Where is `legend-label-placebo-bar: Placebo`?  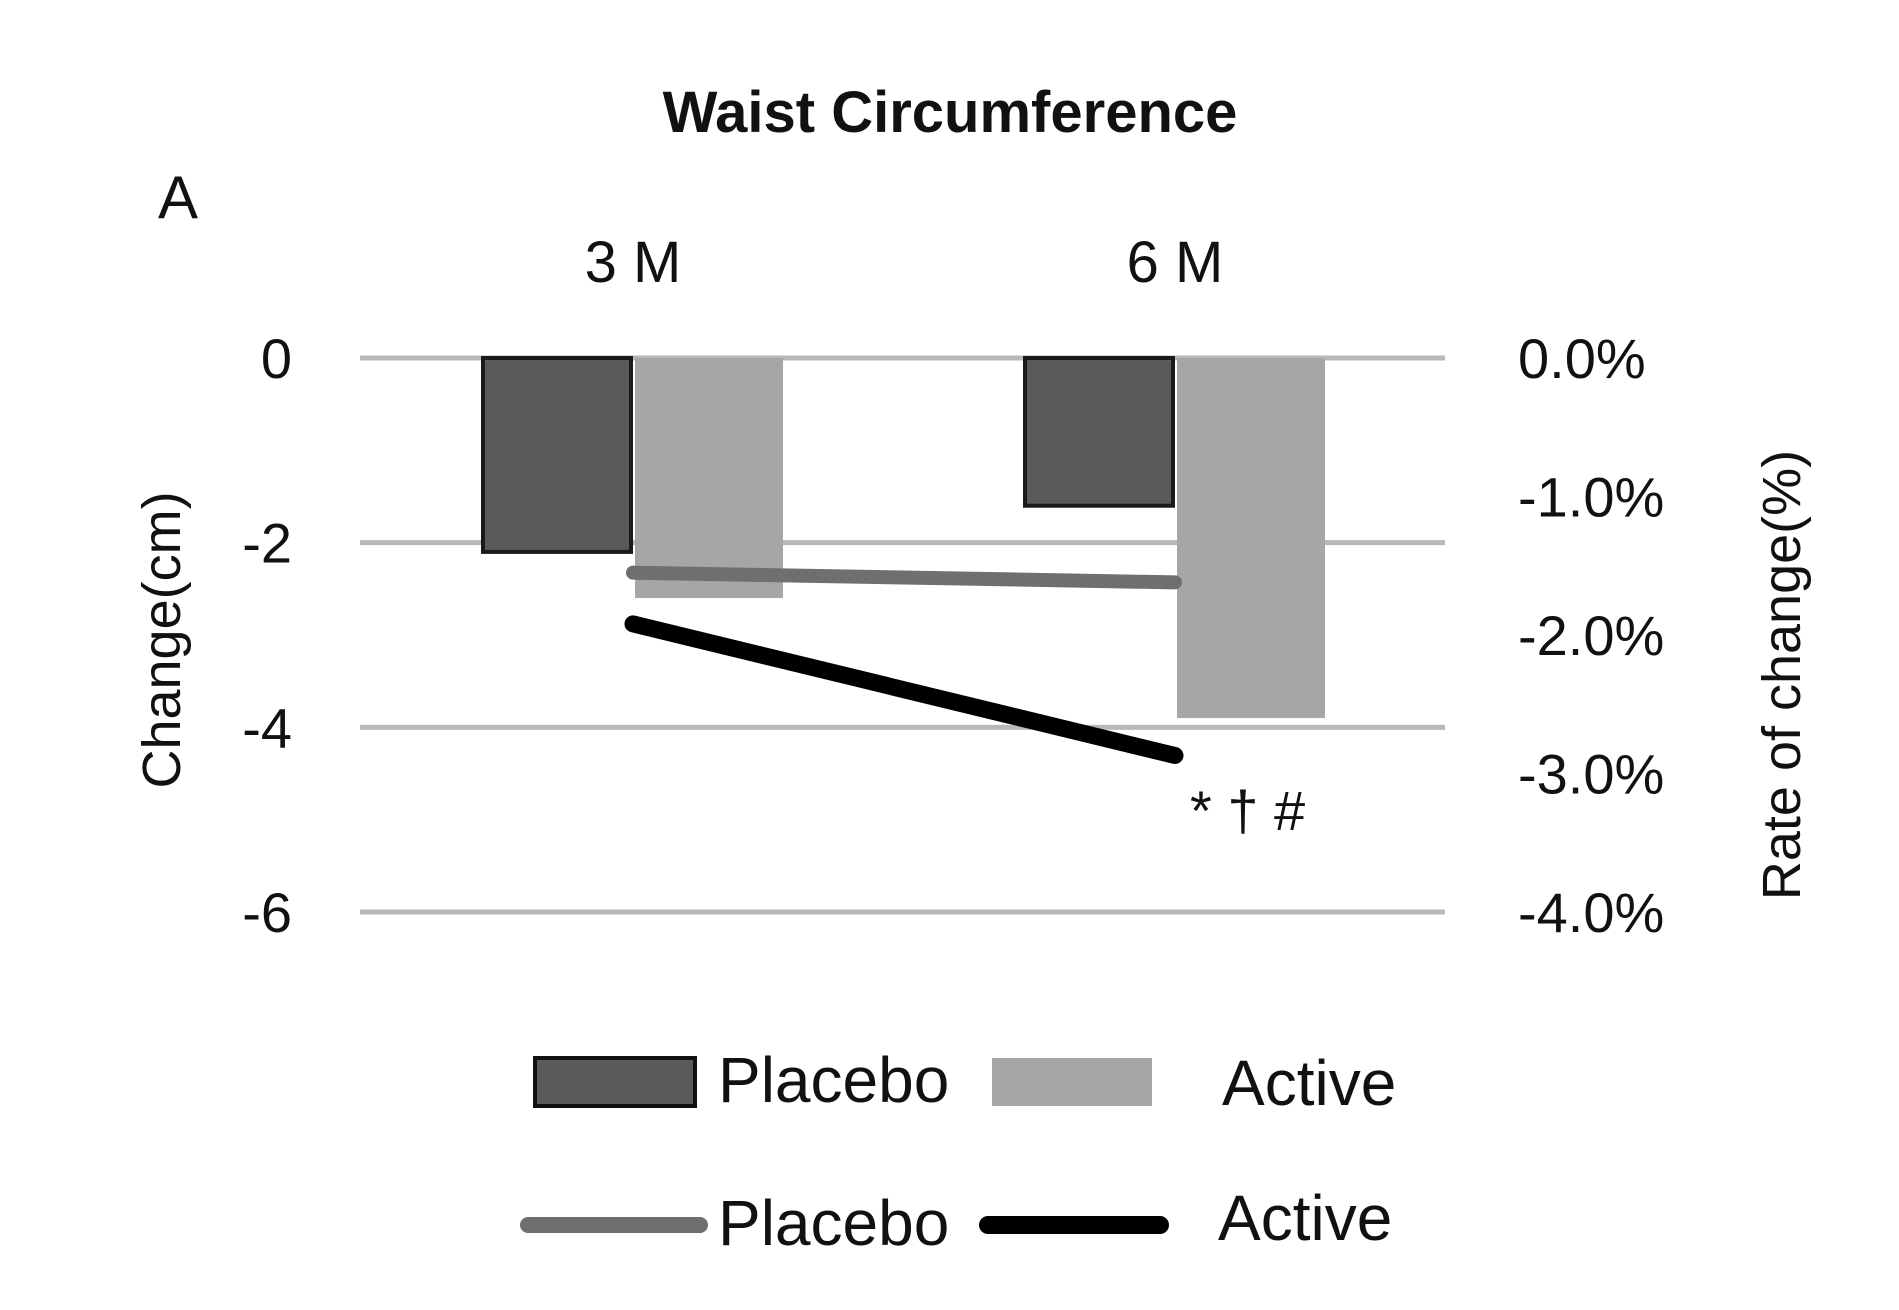 legend-label-placebo-bar: Placebo is located at coordinates (833, 1080).